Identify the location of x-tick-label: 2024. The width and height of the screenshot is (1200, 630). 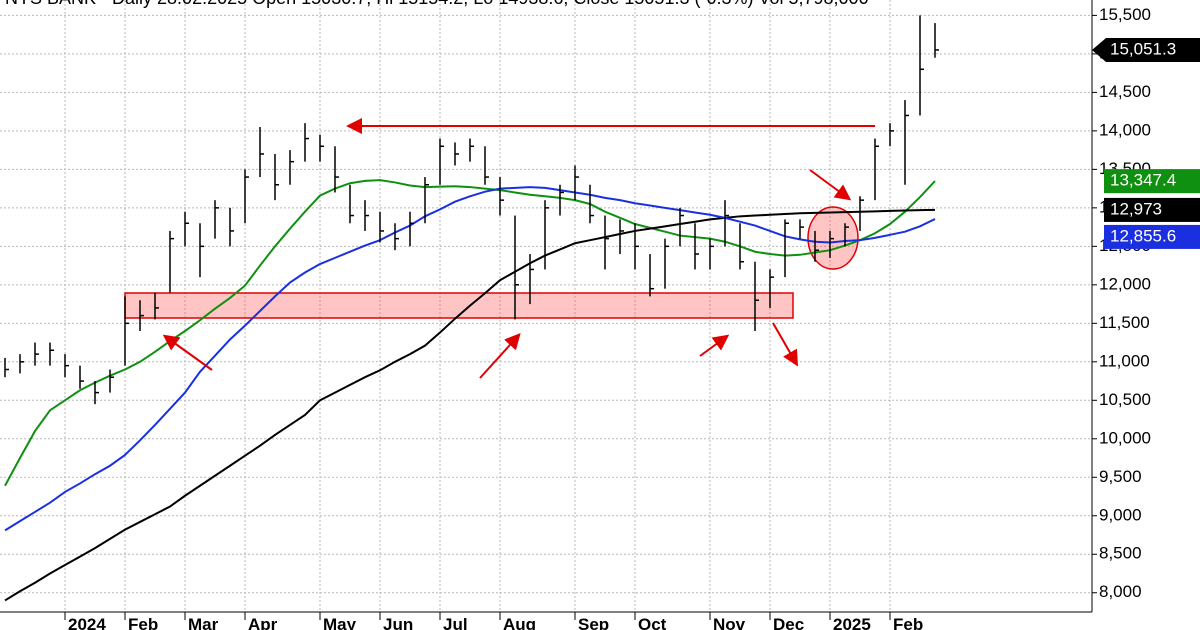
(87, 622).